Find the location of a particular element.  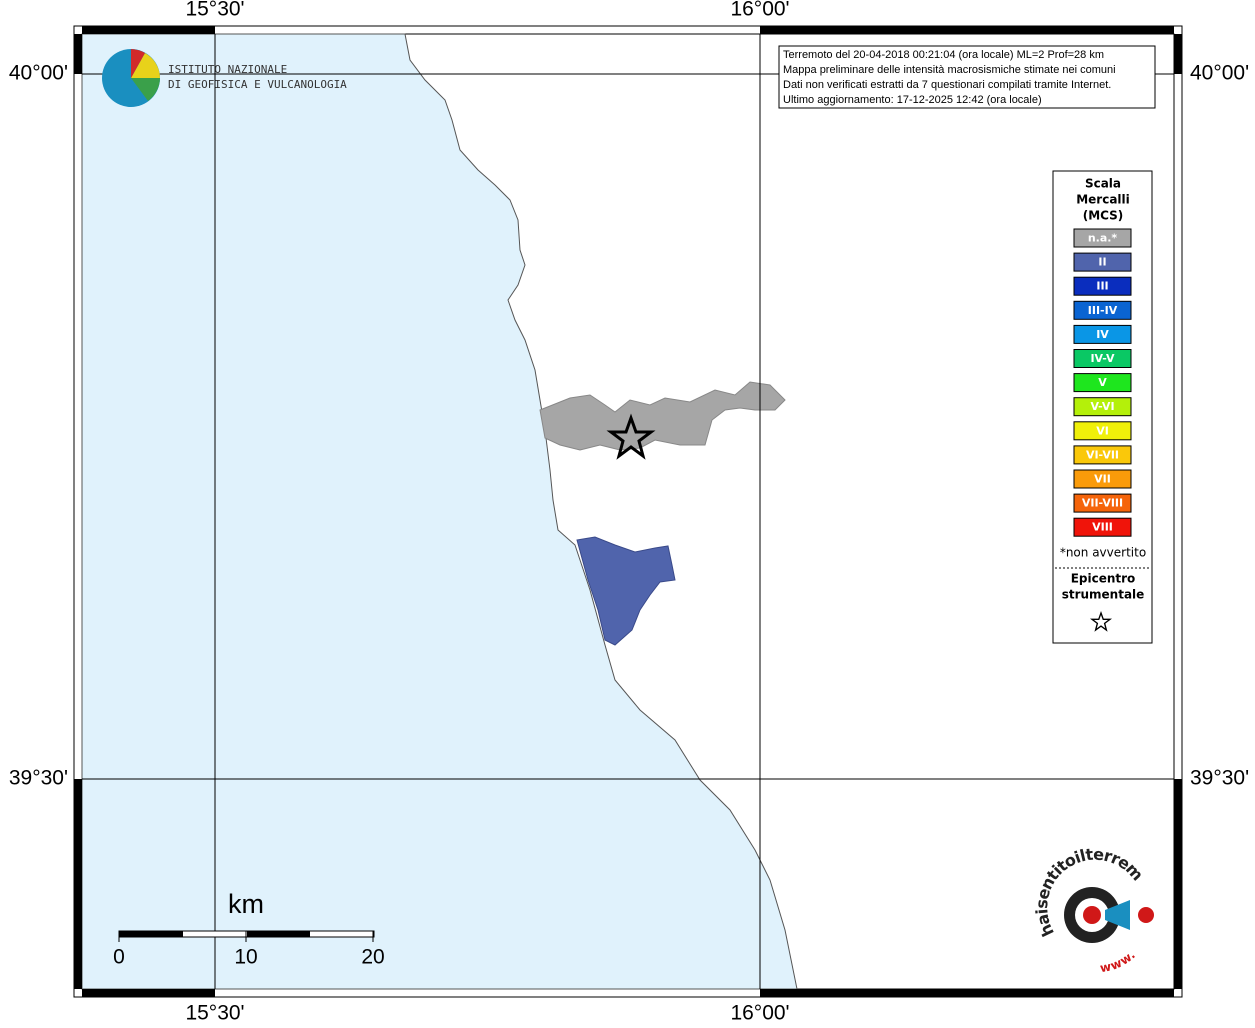

legend-epicenter: strumentale is located at coordinates (1103, 595).